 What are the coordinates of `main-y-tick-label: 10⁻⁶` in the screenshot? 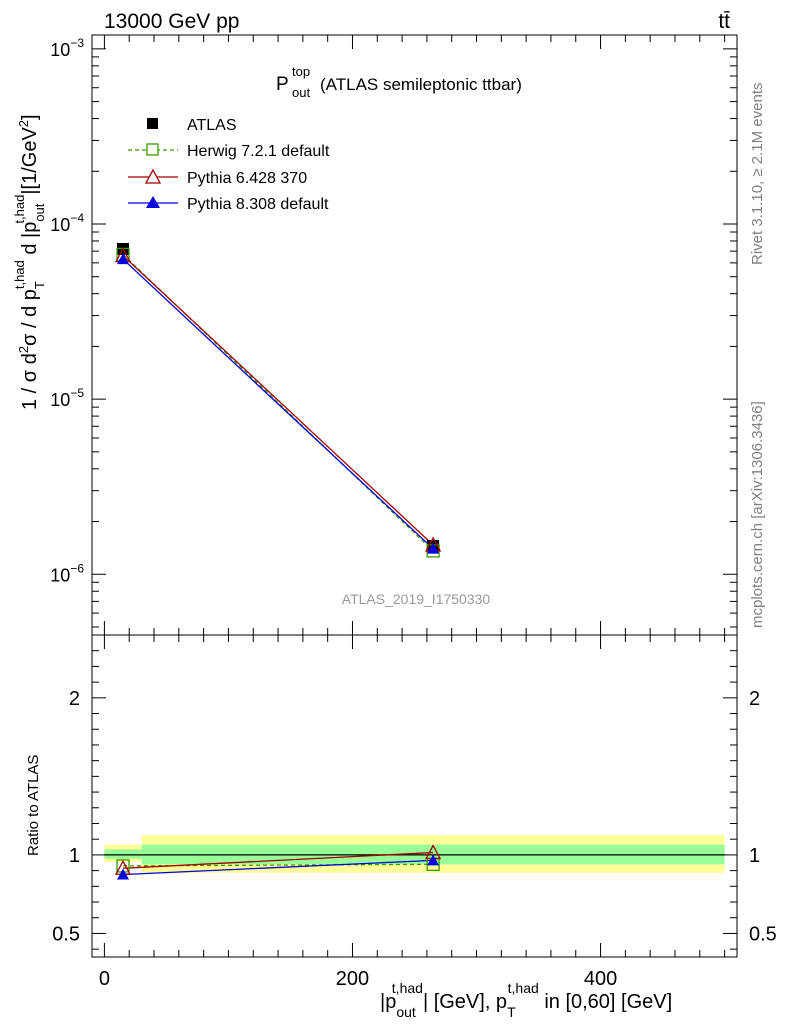 It's located at (67, 573).